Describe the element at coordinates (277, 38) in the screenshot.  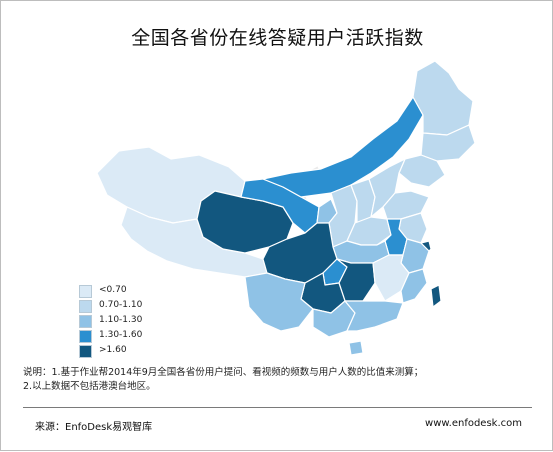
I see `page-title: 全国各省份在线答疑用户活跃指数` at that location.